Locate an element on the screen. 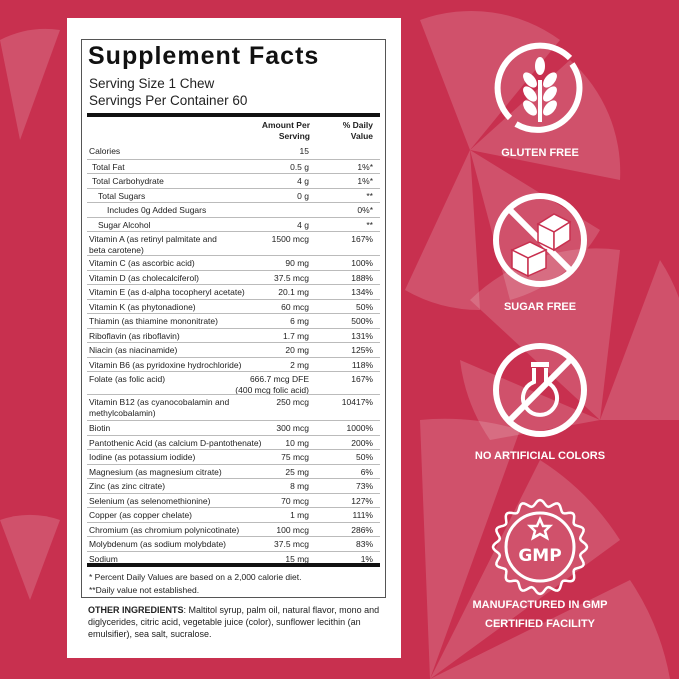 The height and width of the screenshot is (679, 679). nutrient-daily-value: 100% is located at coordinates (362, 263).